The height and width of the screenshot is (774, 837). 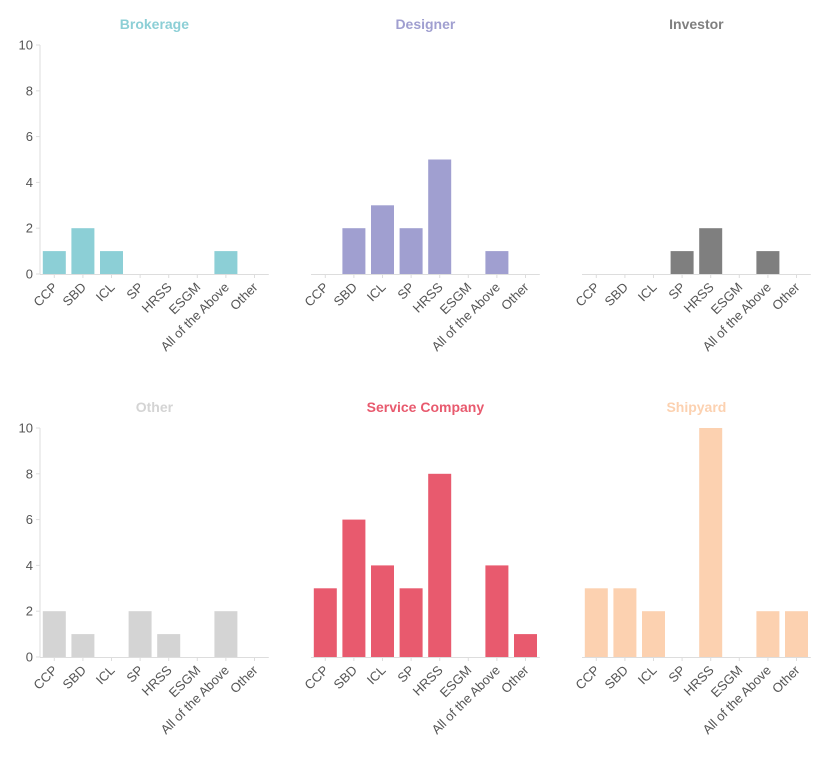 I want to click on chart-title: Other, so click(x=155, y=407).